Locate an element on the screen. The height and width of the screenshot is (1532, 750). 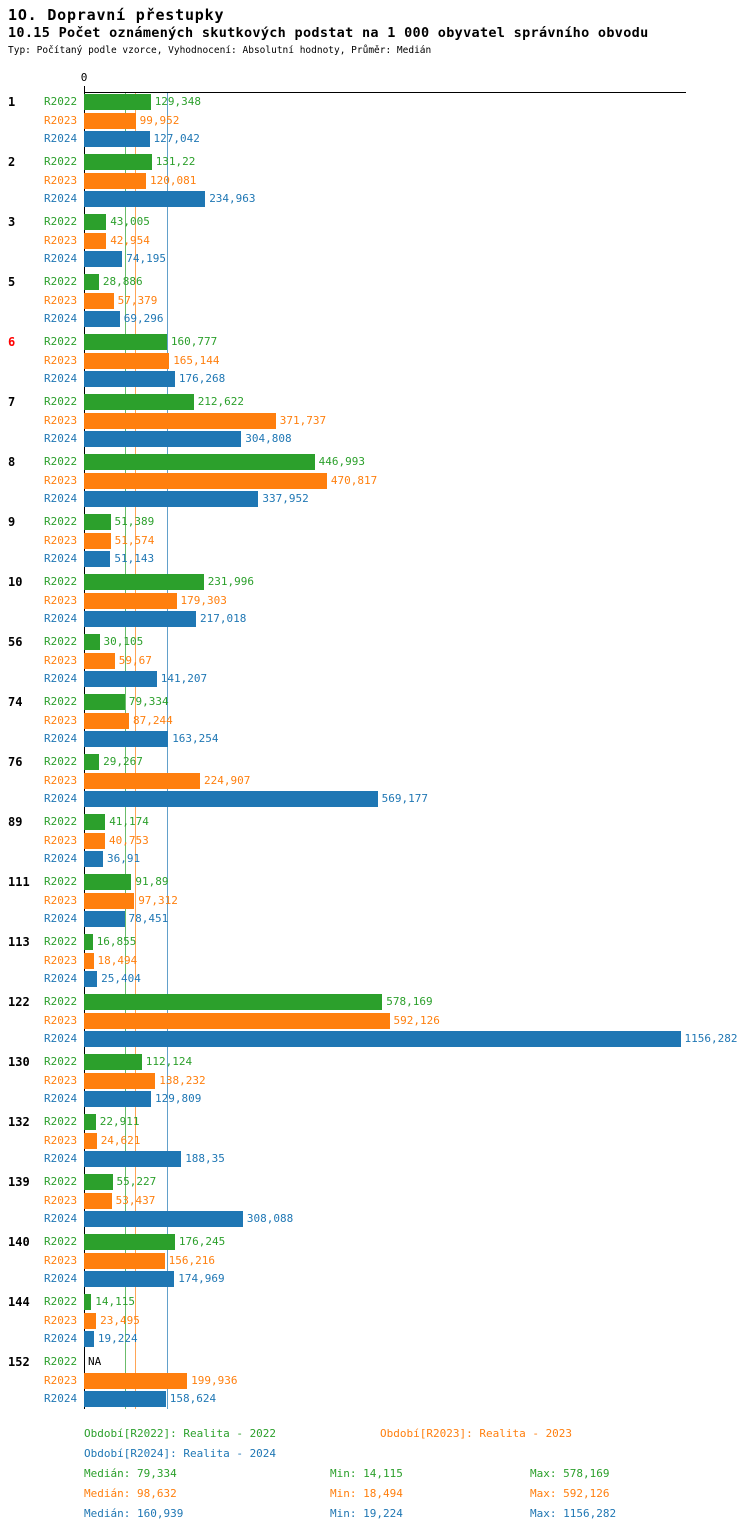
page-title: 1O. Dopravní přestupky is located at coordinates (116, 15).